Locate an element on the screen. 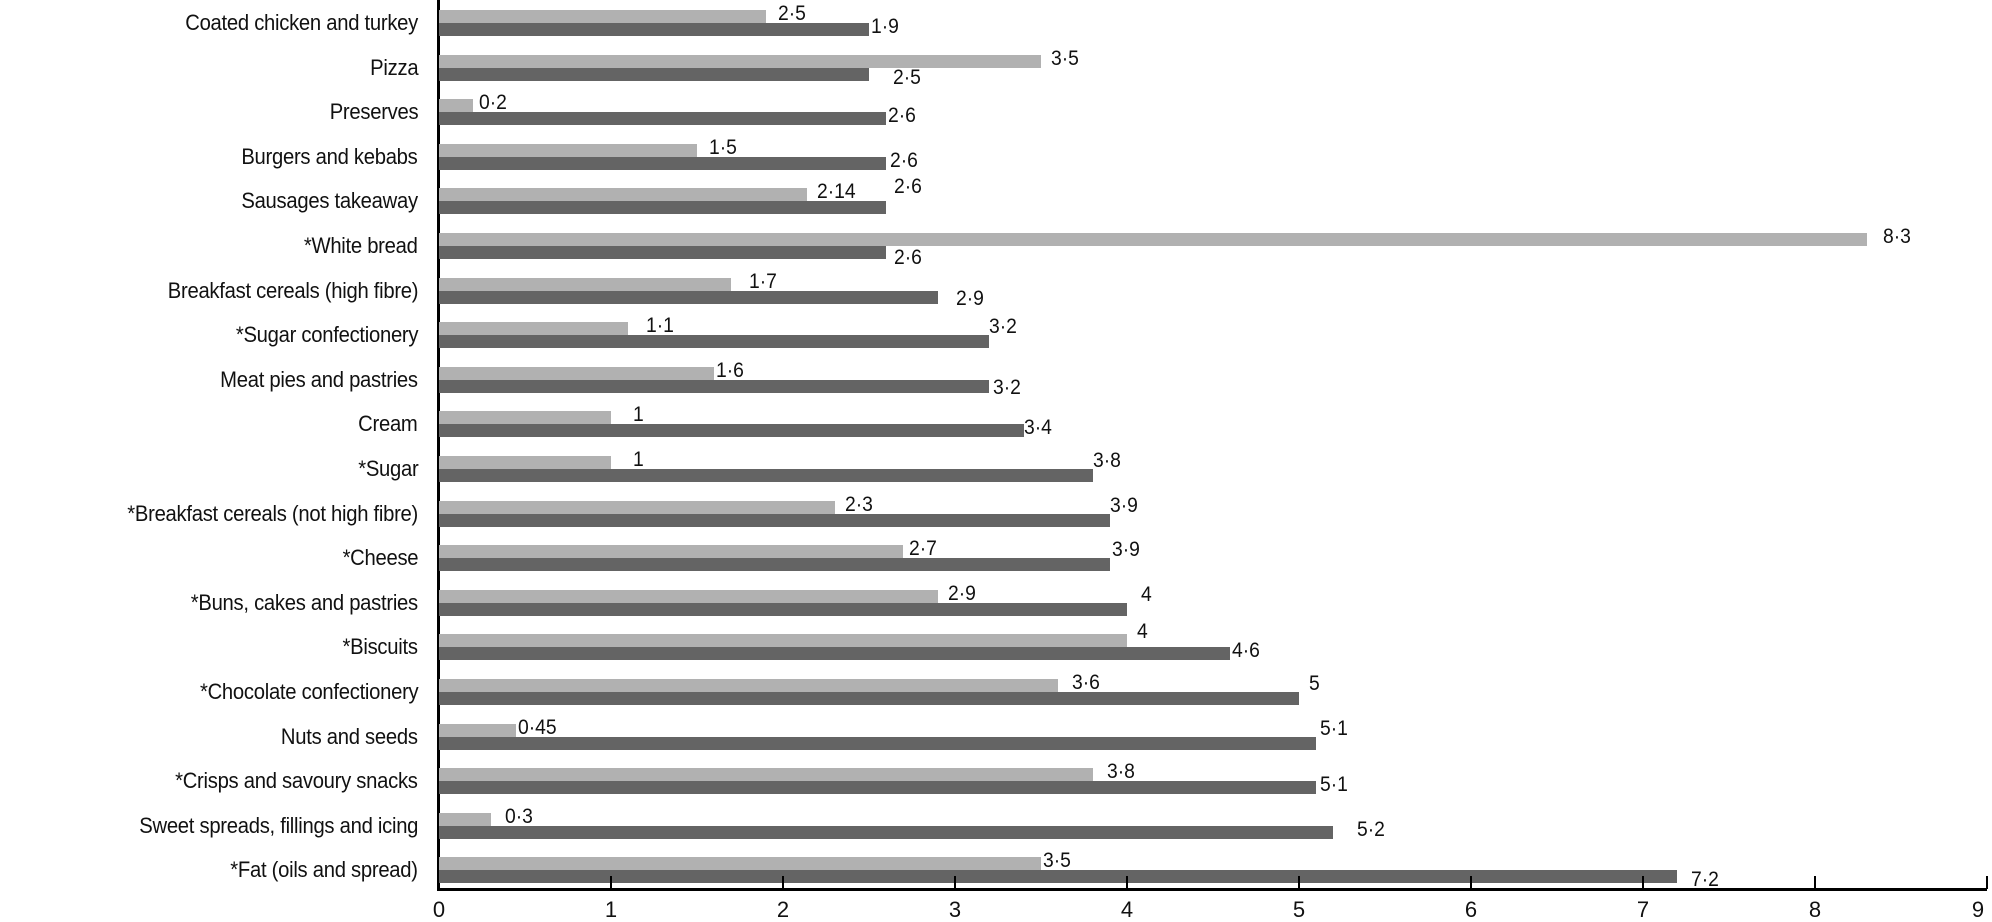 This screenshot has height=922, width=1992. category-label: Pizza is located at coordinates (393, 67).